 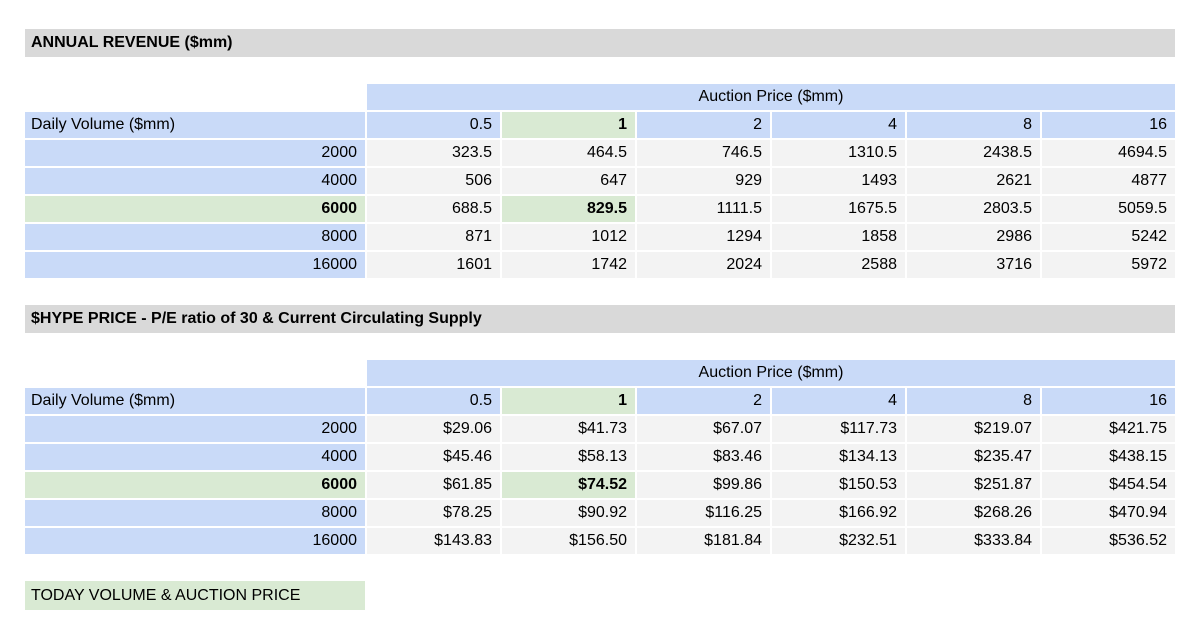 What do you see at coordinates (973, 485) in the screenshot?
I see `data-cell: $251.87` at bounding box center [973, 485].